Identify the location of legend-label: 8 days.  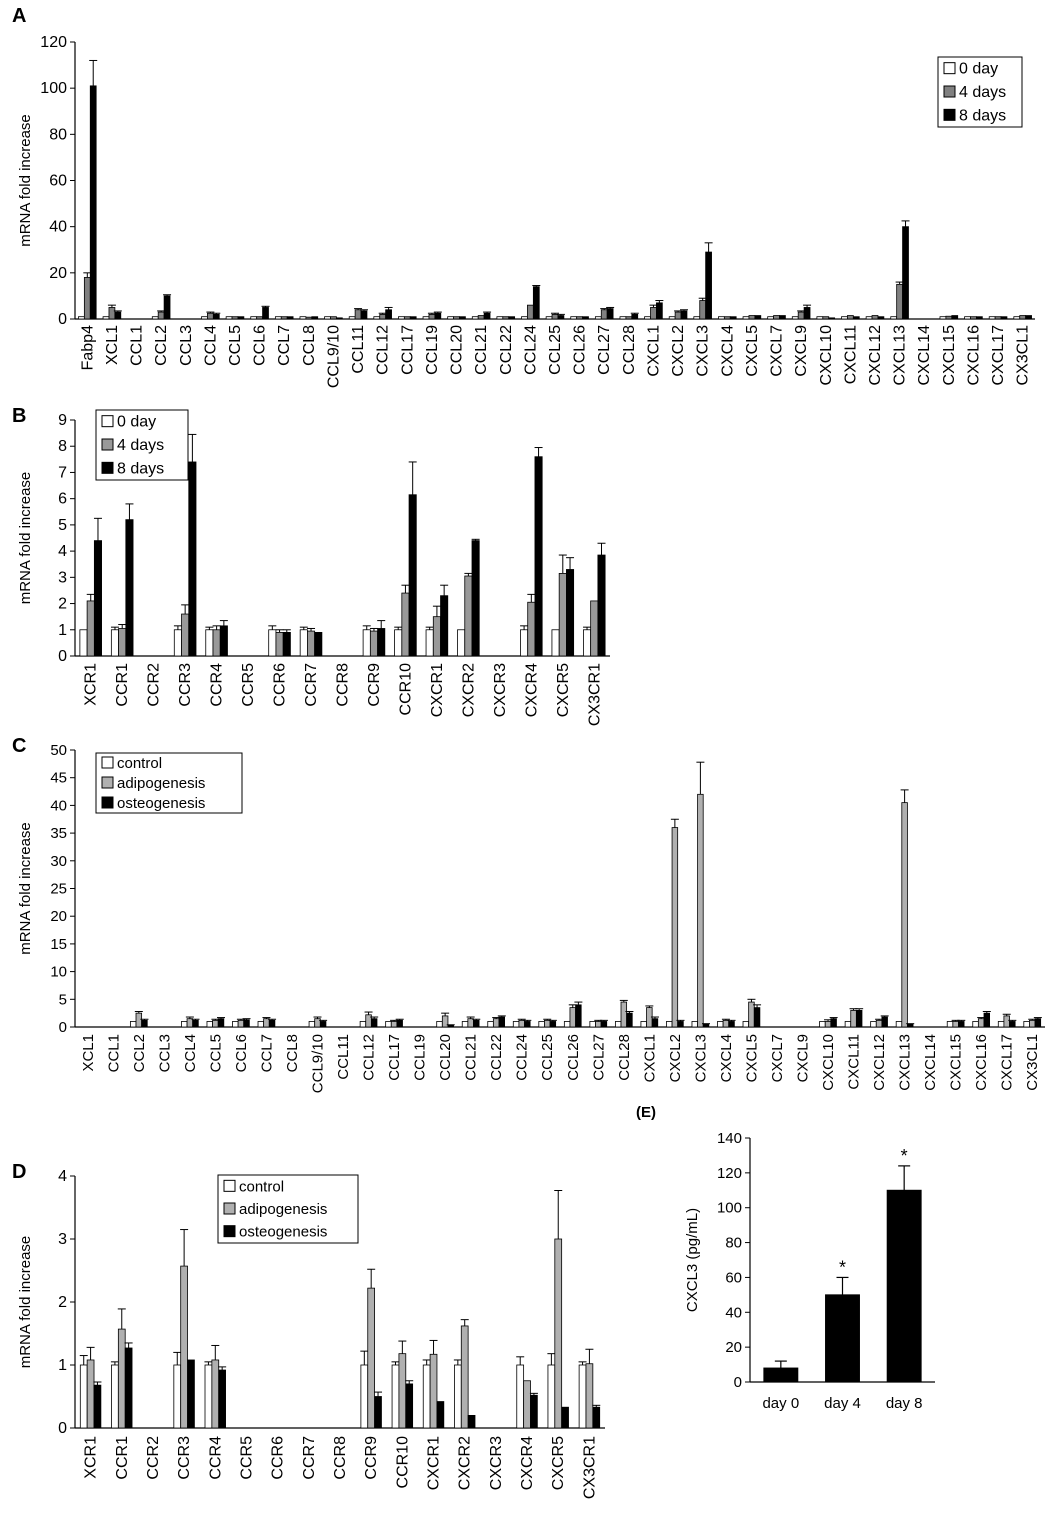
(982, 115).